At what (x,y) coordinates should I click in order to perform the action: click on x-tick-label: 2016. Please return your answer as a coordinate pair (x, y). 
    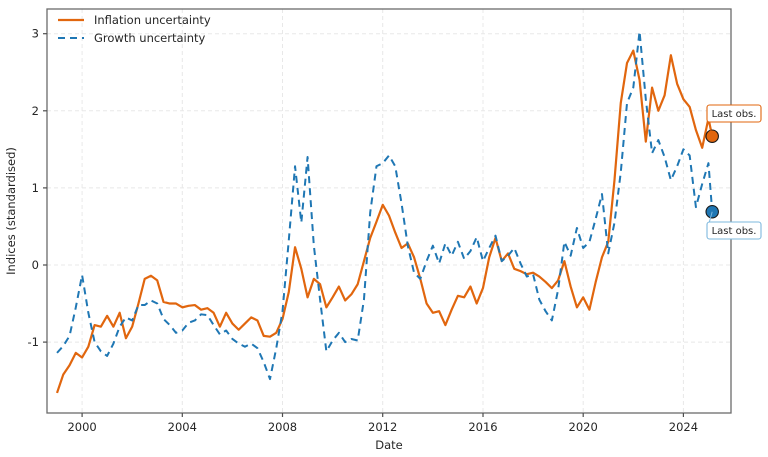
    Looking at the image, I should click on (482, 427).